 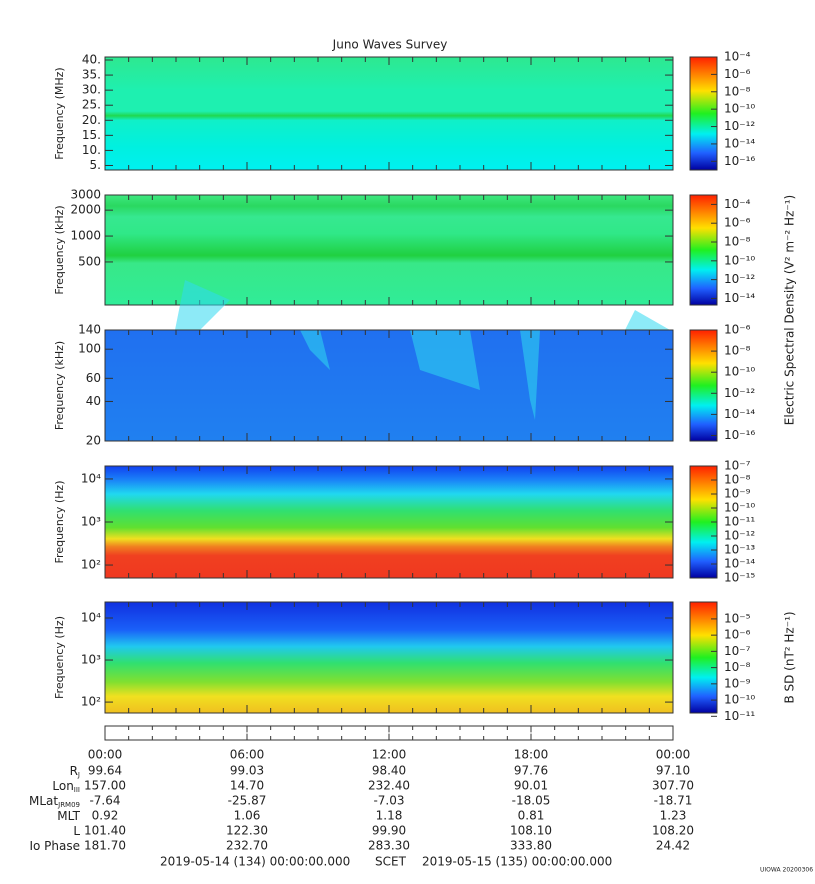 I want to click on ephemeris-value: 122.30, so click(x=247, y=831).